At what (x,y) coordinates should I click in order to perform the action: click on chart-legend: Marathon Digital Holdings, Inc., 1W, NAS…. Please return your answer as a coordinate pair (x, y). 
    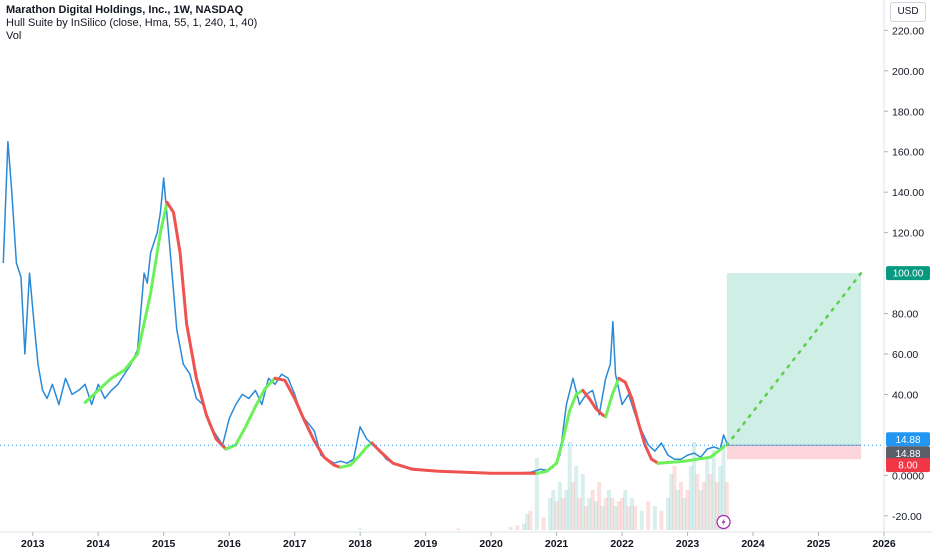
    Looking at the image, I should click on (131, 23).